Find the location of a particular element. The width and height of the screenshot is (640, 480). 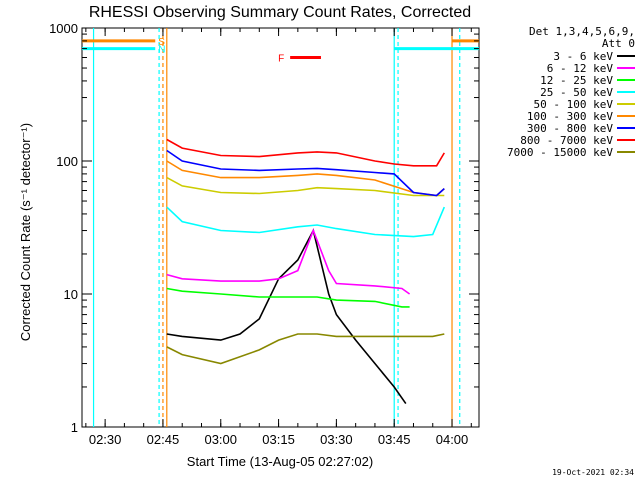

legend-label: 7000 - 15000 keV is located at coordinates (560, 152).